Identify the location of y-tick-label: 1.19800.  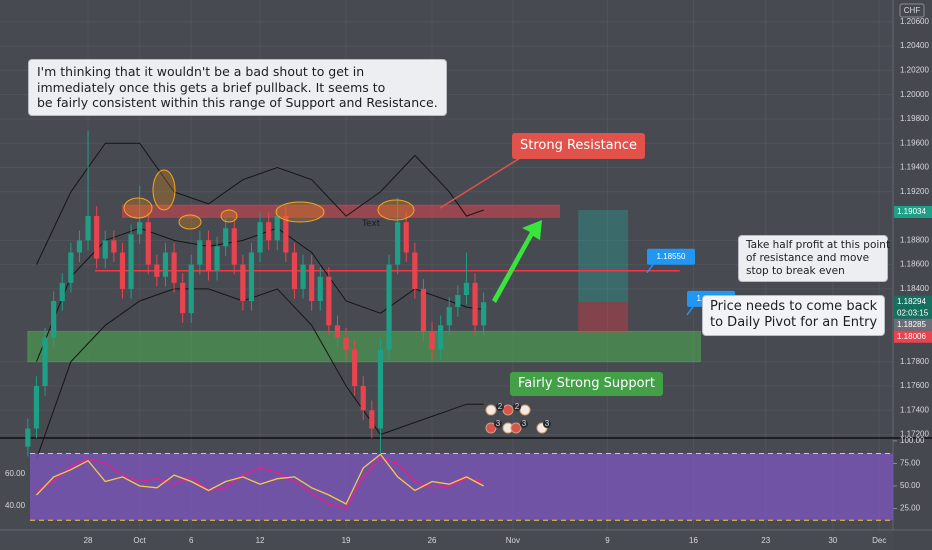
(914, 118).